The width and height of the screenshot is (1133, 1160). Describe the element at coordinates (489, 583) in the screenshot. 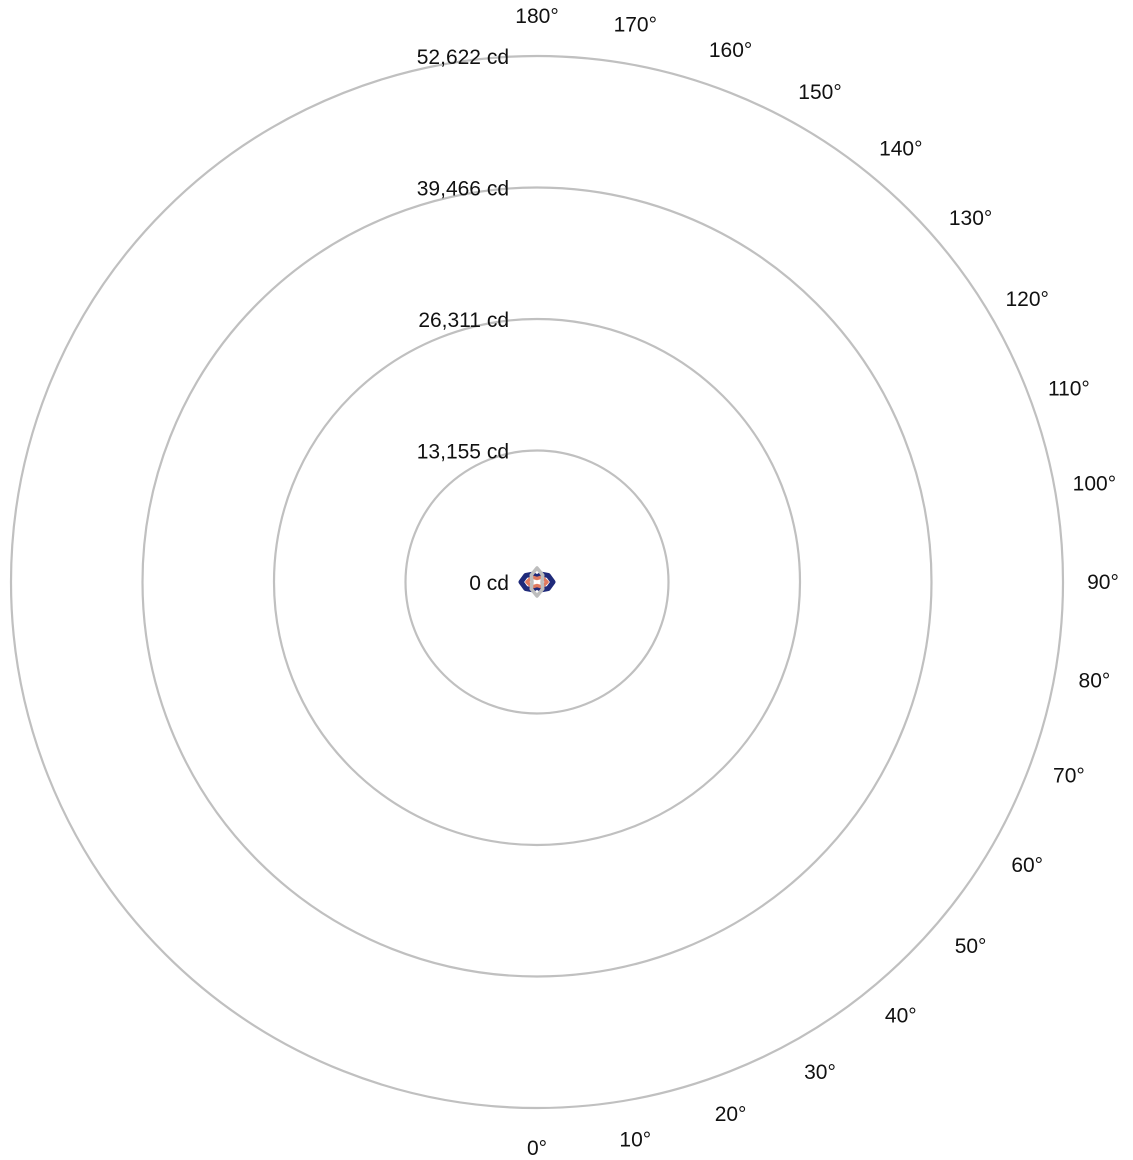

I see `radial-tick-label: 0 cd` at that location.